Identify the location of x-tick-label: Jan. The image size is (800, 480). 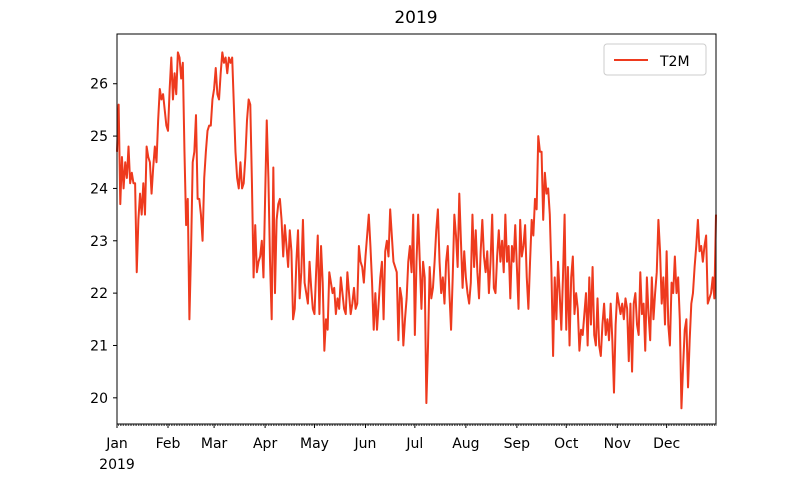
(116, 444).